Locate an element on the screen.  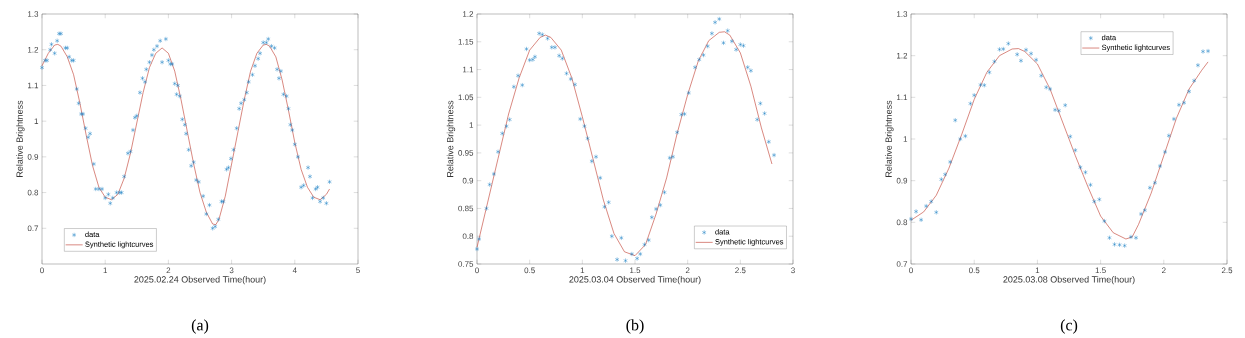
x-axis-title: 2025.03.04 Observed Time(hour) is located at coordinates (635, 280).